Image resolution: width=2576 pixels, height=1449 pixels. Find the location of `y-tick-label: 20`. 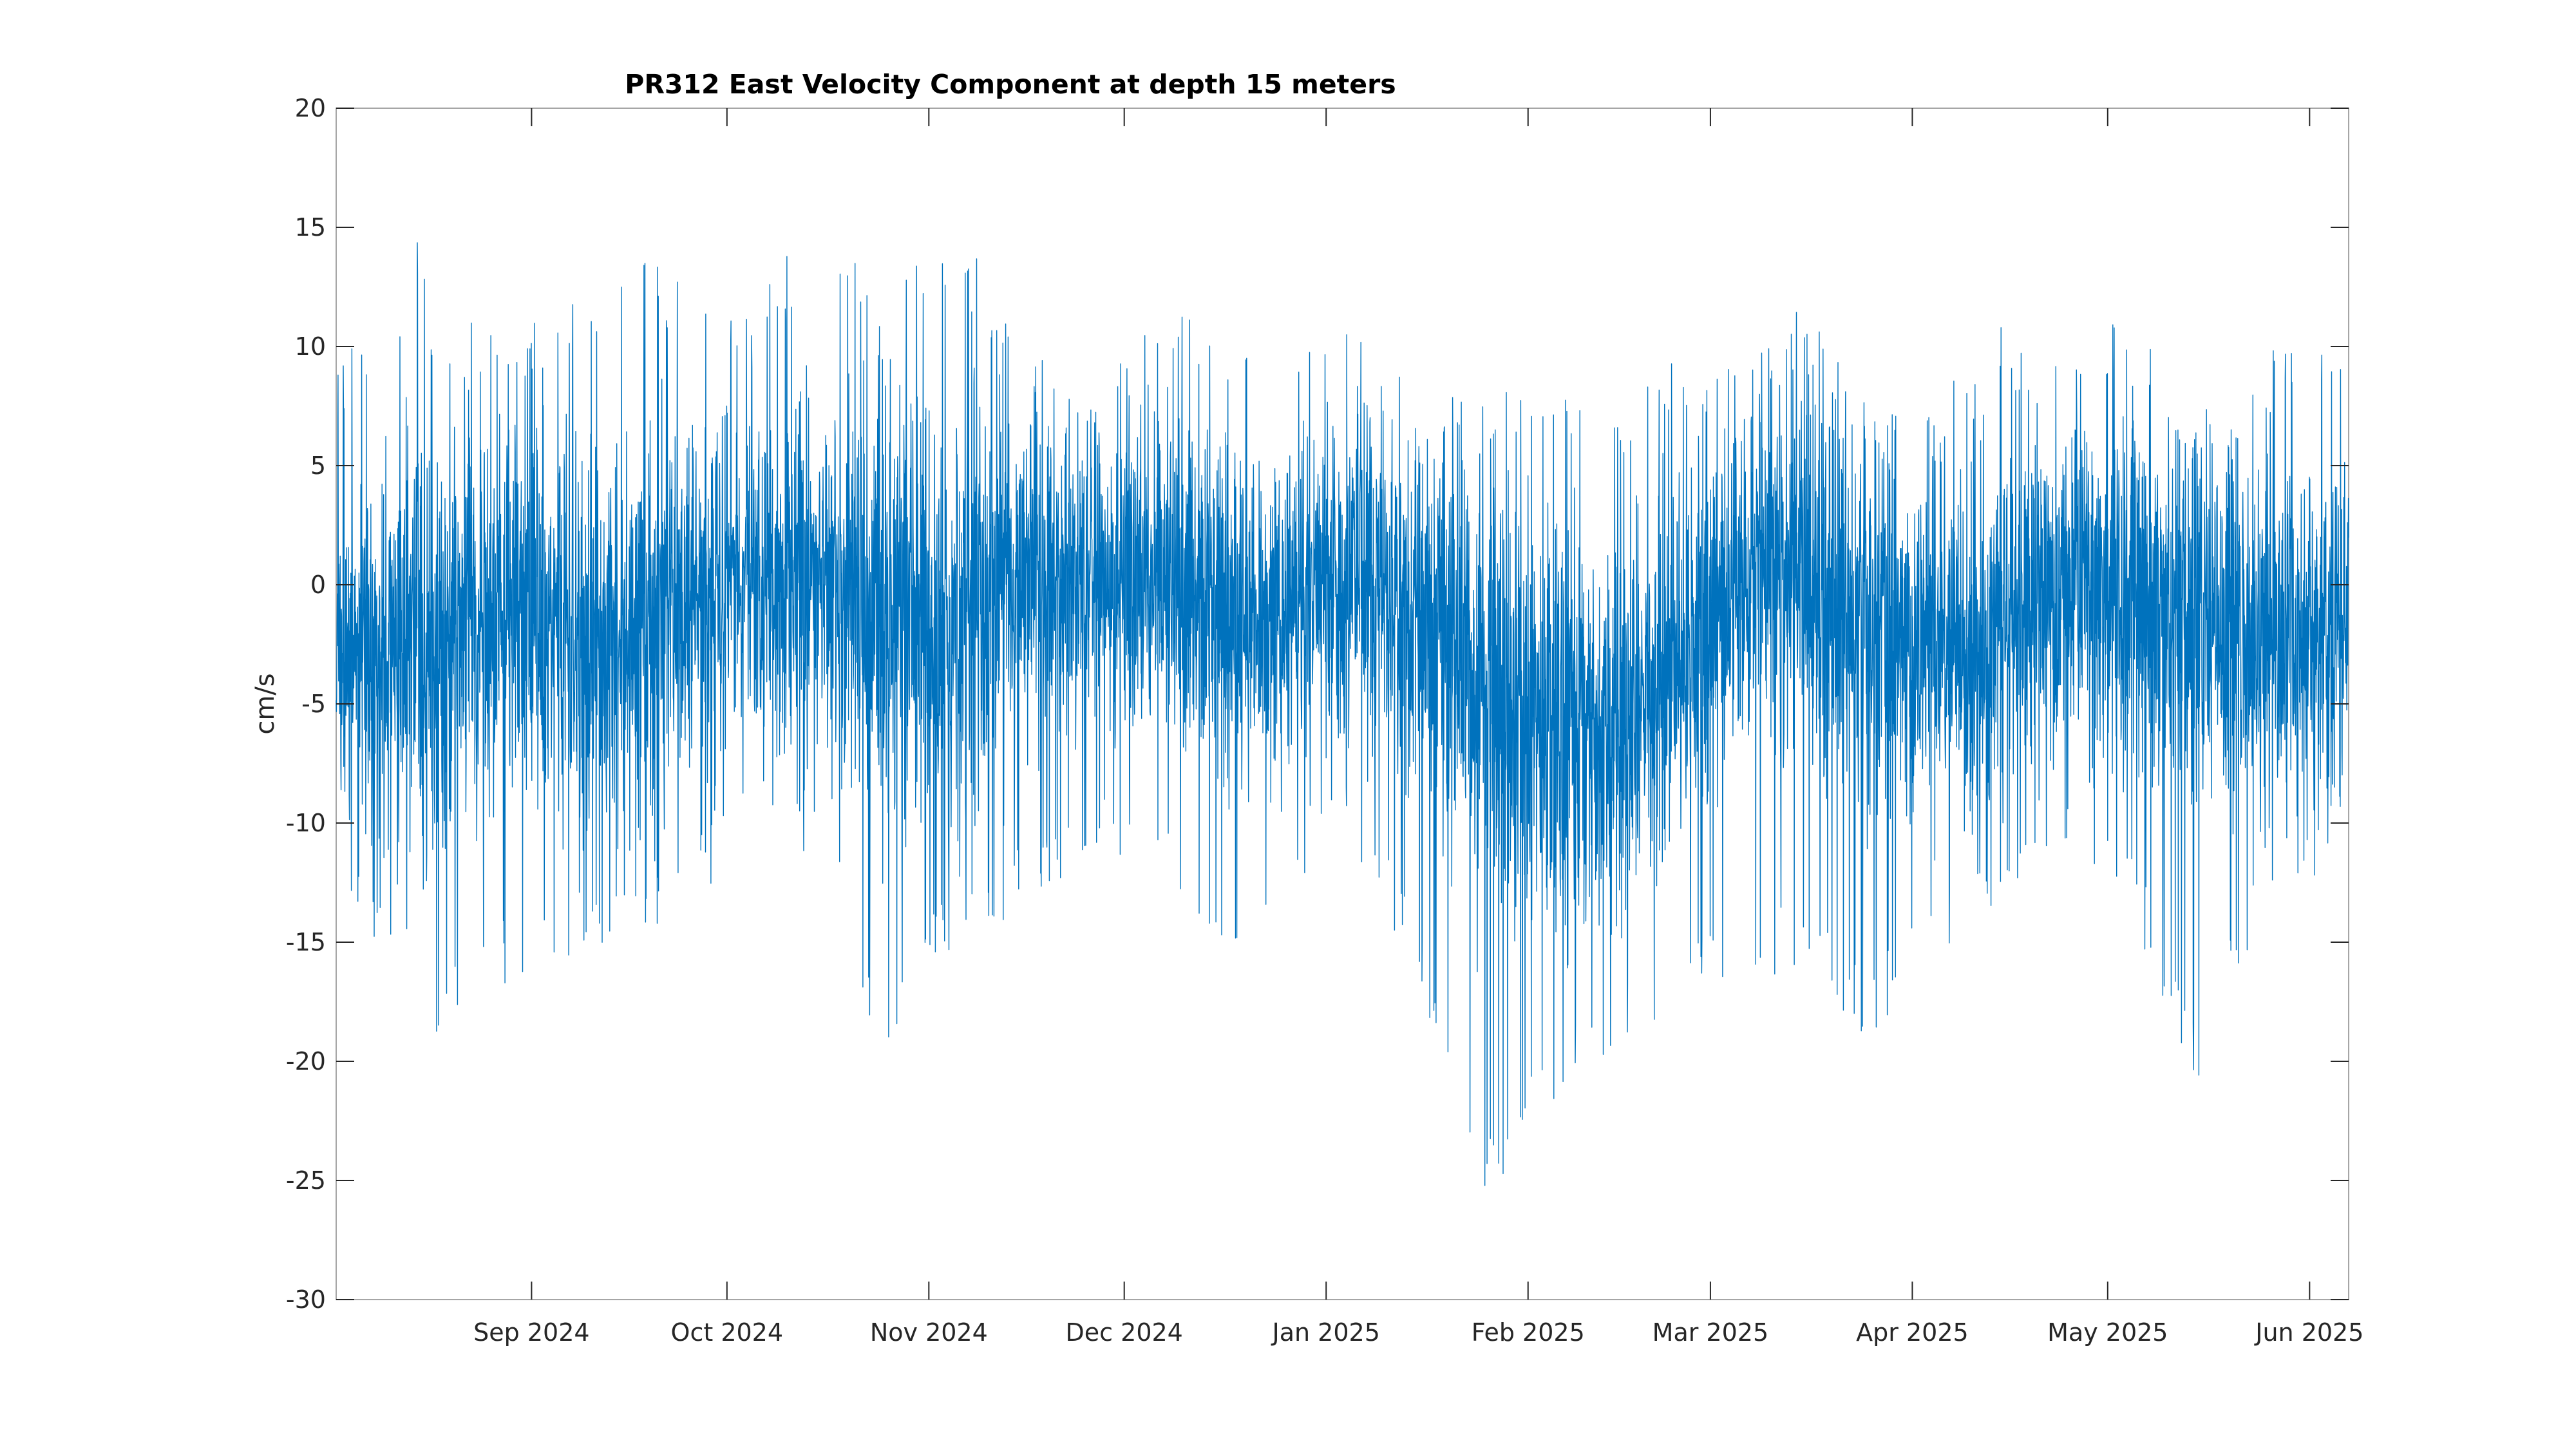

y-tick-label: 20 is located at coordinates (310, 108).